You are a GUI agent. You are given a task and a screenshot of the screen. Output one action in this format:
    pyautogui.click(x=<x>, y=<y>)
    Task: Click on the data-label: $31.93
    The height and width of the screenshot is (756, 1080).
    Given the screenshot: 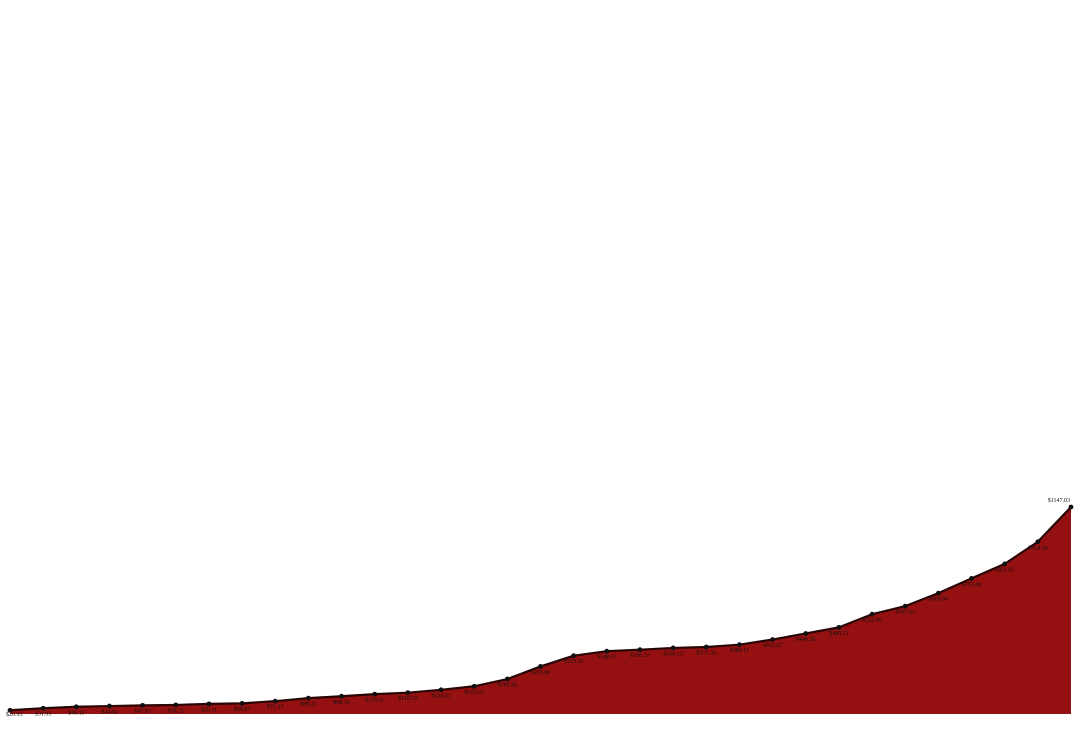 What is the action you would take?
    pyautogui.click(x=43, y=714)
    